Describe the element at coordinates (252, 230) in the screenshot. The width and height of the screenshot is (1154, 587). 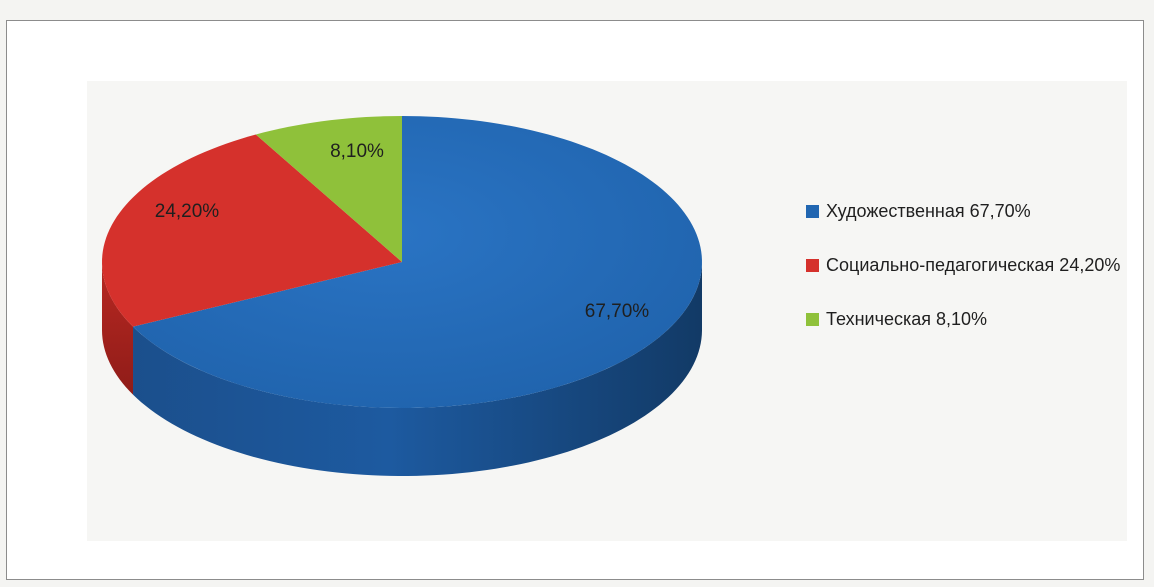
I see `slice-socialno-pedagogicheskaya` at that location.